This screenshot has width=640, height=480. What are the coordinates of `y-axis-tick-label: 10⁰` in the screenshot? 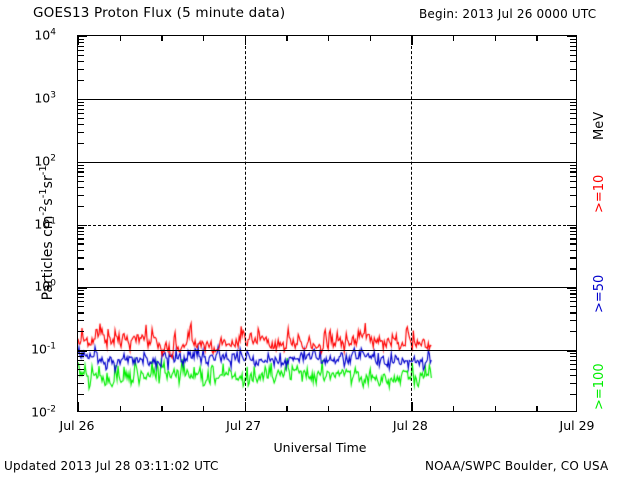 It's located at (45, 286).